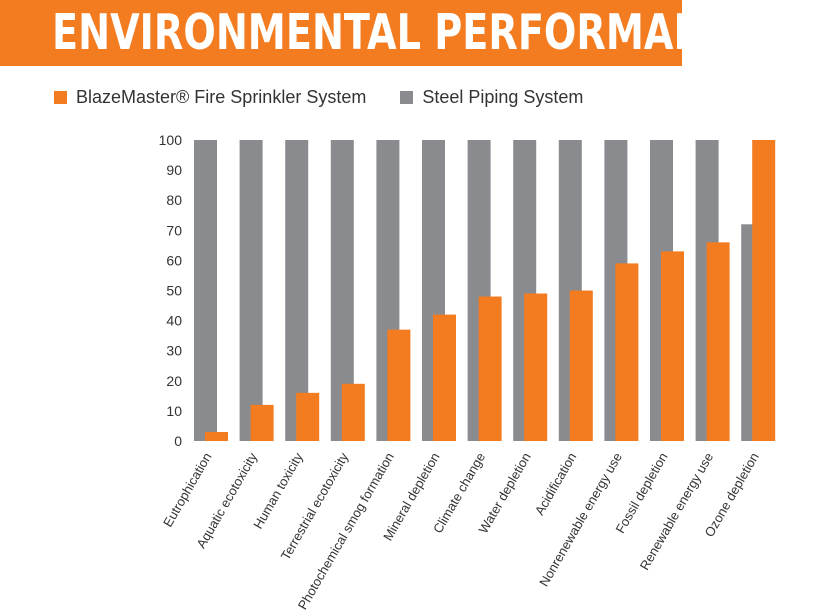  I want to click on y-tick-label: 20, so click(174, 381).